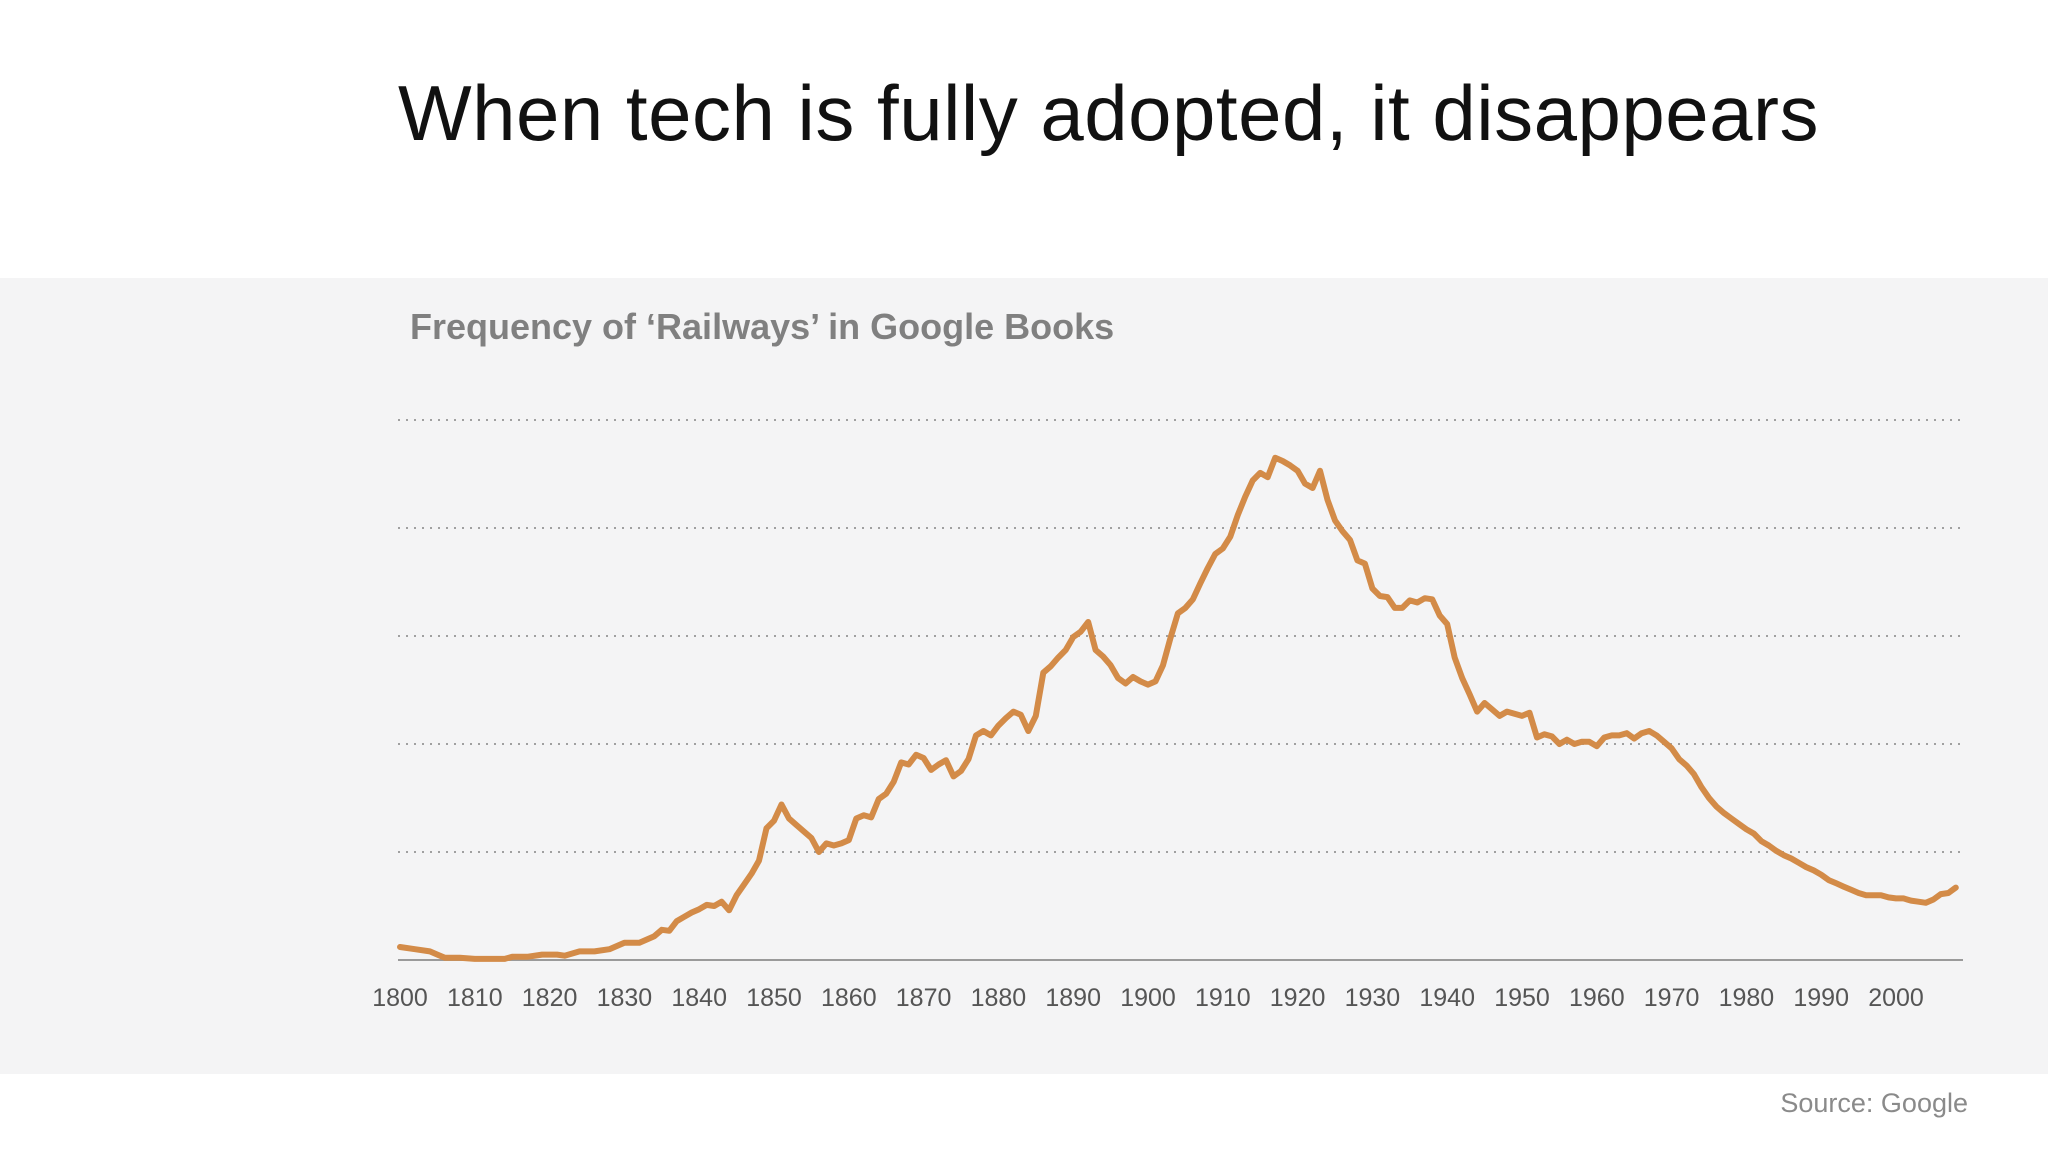  I want to click on x-tick-label-1800: 1800, so click(400, 998).